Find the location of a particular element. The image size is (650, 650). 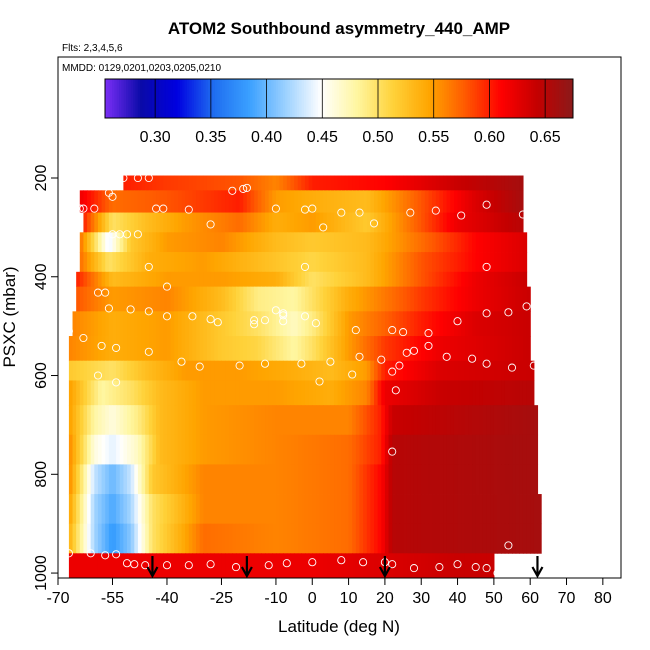

flights-subtitle: Flts: 2,3,4,5,6 is located at coordinates (92, 48).